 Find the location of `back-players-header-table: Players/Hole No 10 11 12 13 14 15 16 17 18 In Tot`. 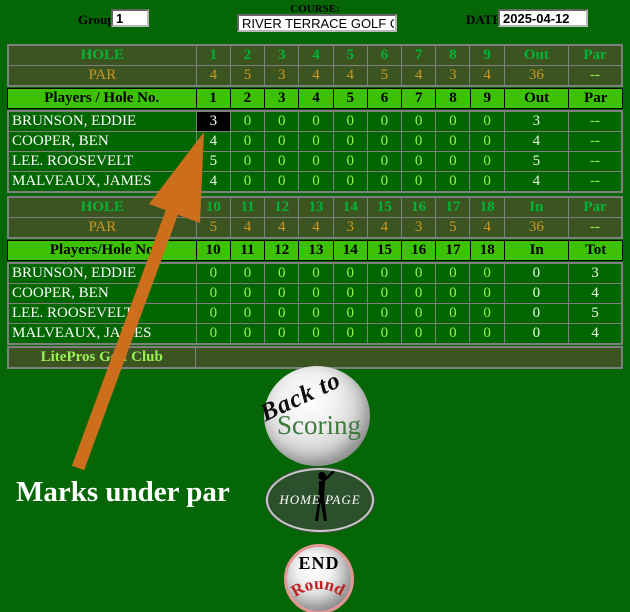

back-players-header-table: Players/Hole No 10 11 12 13 14 15 16 17 18 In Tot is located at coordinates (315, 250).